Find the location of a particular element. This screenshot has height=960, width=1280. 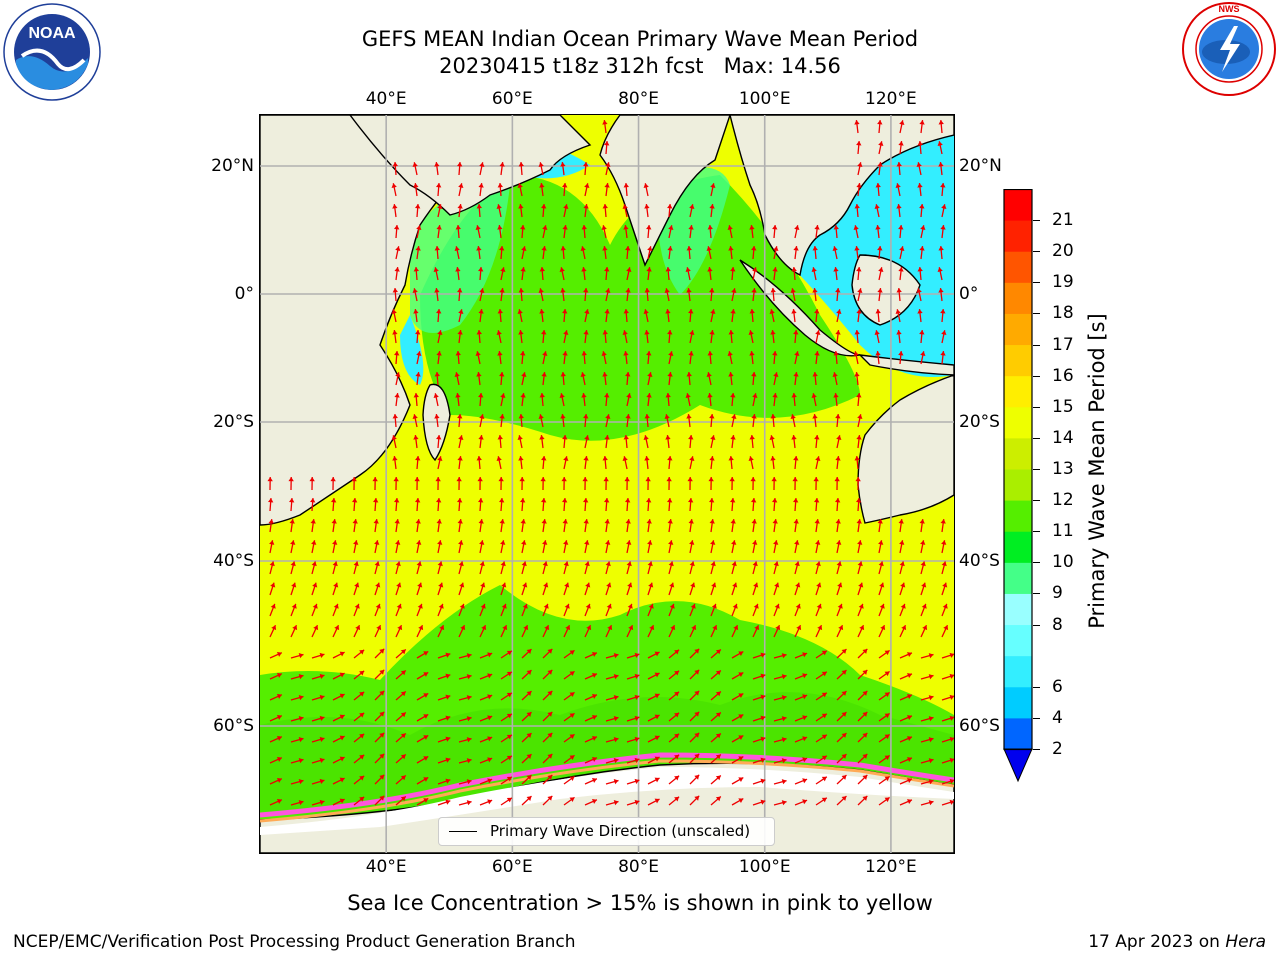

top-lon-tick-0: 40°E is located at coordinates (386, 99).